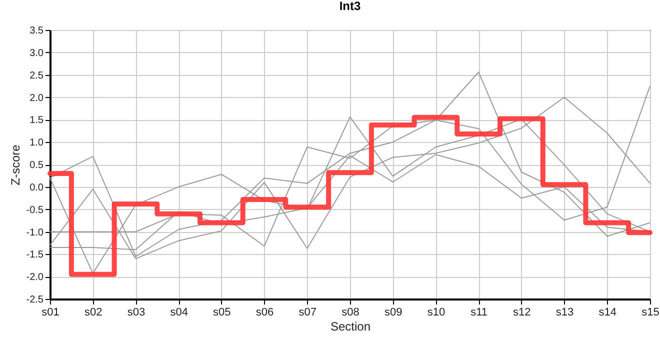 Image resolution: width=660 pixels, height=360 pixels. I want to click on y-tick-label: -0.5, so click(35, 210).